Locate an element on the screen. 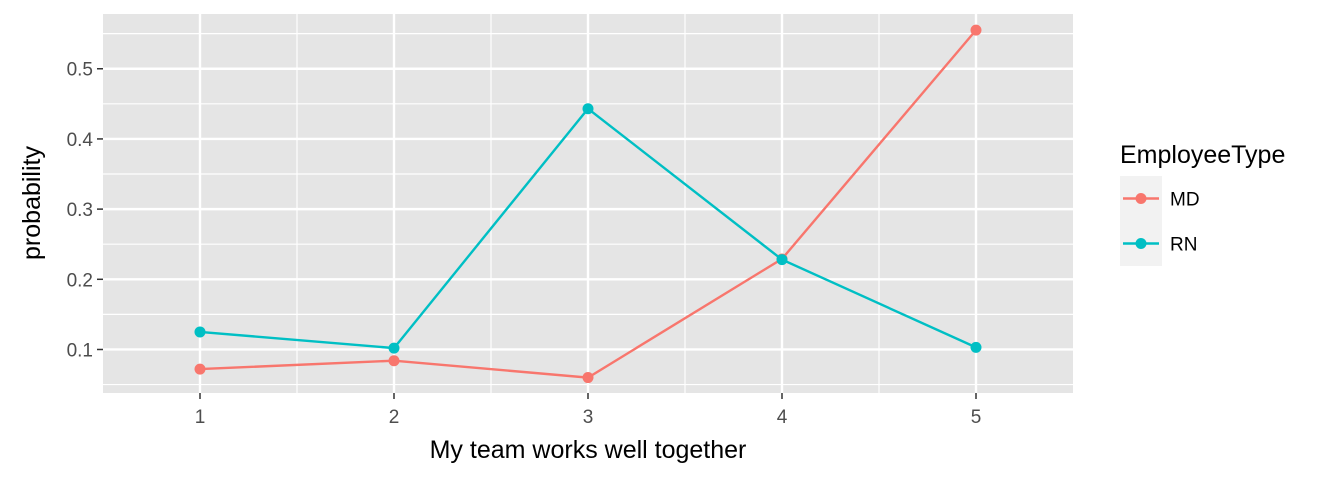 The width and height of the screenshot is (1344, 480). x-tick-label: 1 is located at coordinates (200, 417).